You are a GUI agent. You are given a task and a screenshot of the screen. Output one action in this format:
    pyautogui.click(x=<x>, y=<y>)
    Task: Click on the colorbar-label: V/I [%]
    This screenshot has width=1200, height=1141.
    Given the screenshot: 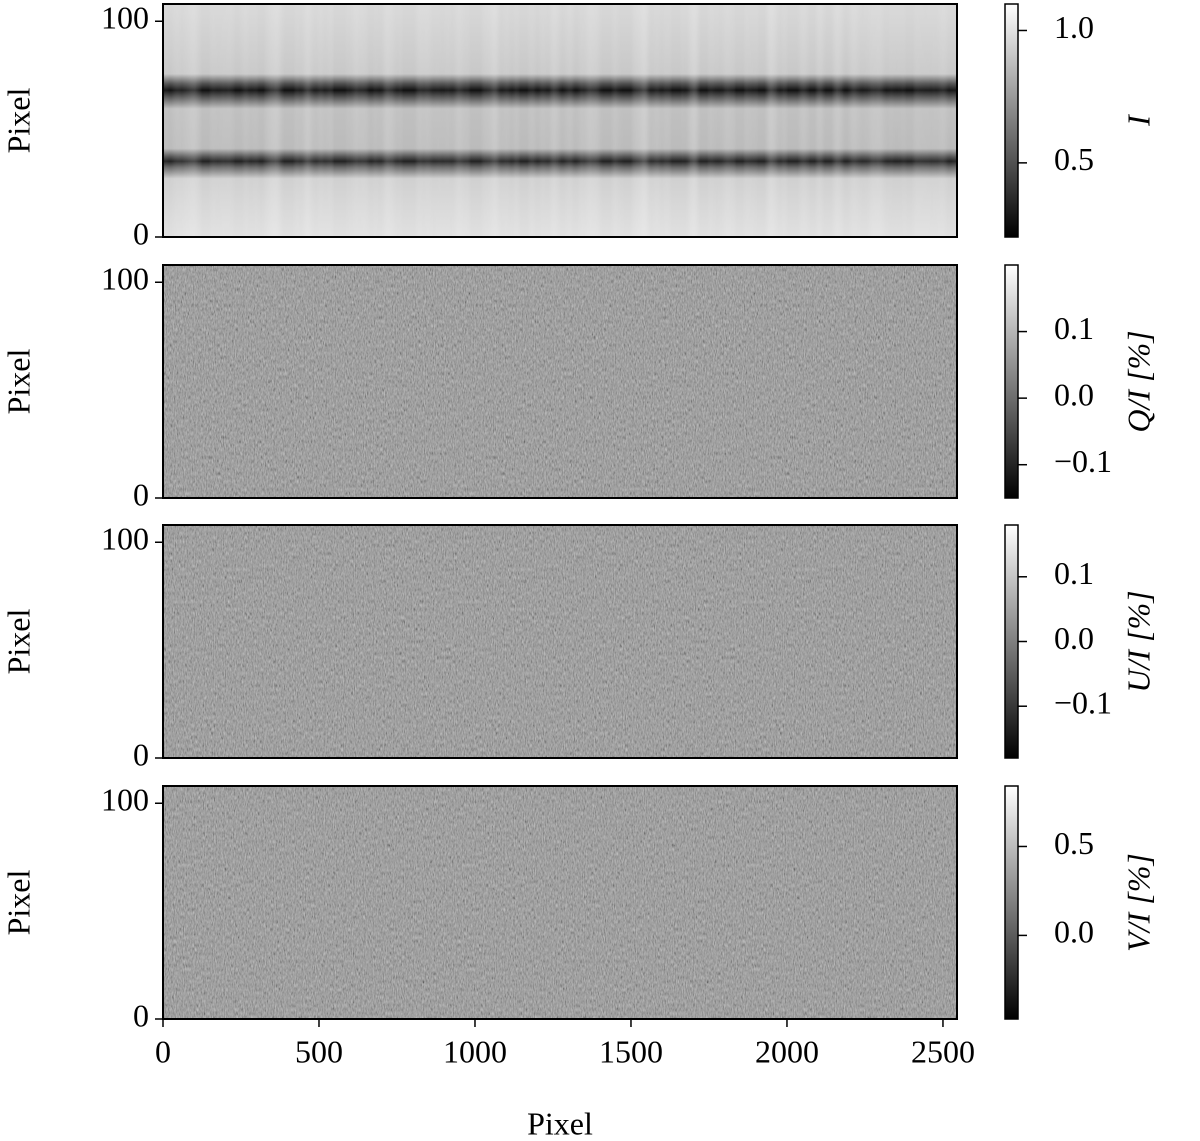 What is the action you would take?
    pyautogui.click(x=1138, y=902)
    